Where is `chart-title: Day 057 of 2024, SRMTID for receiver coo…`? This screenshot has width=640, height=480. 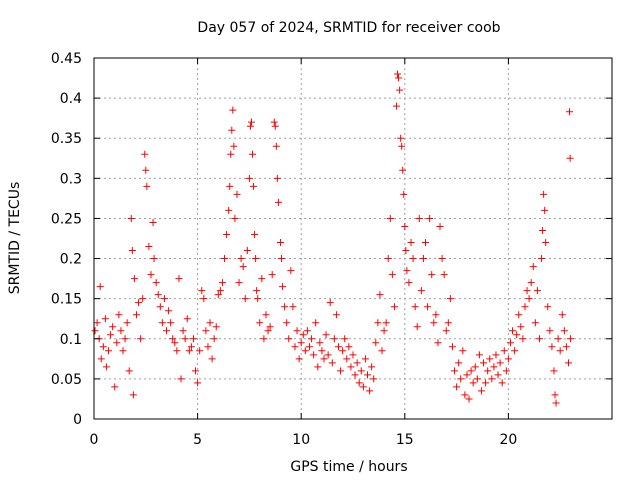 chart-title: Day 057 of 2024, SRMTID for receiver coo… is located at coordinates (348, 28).